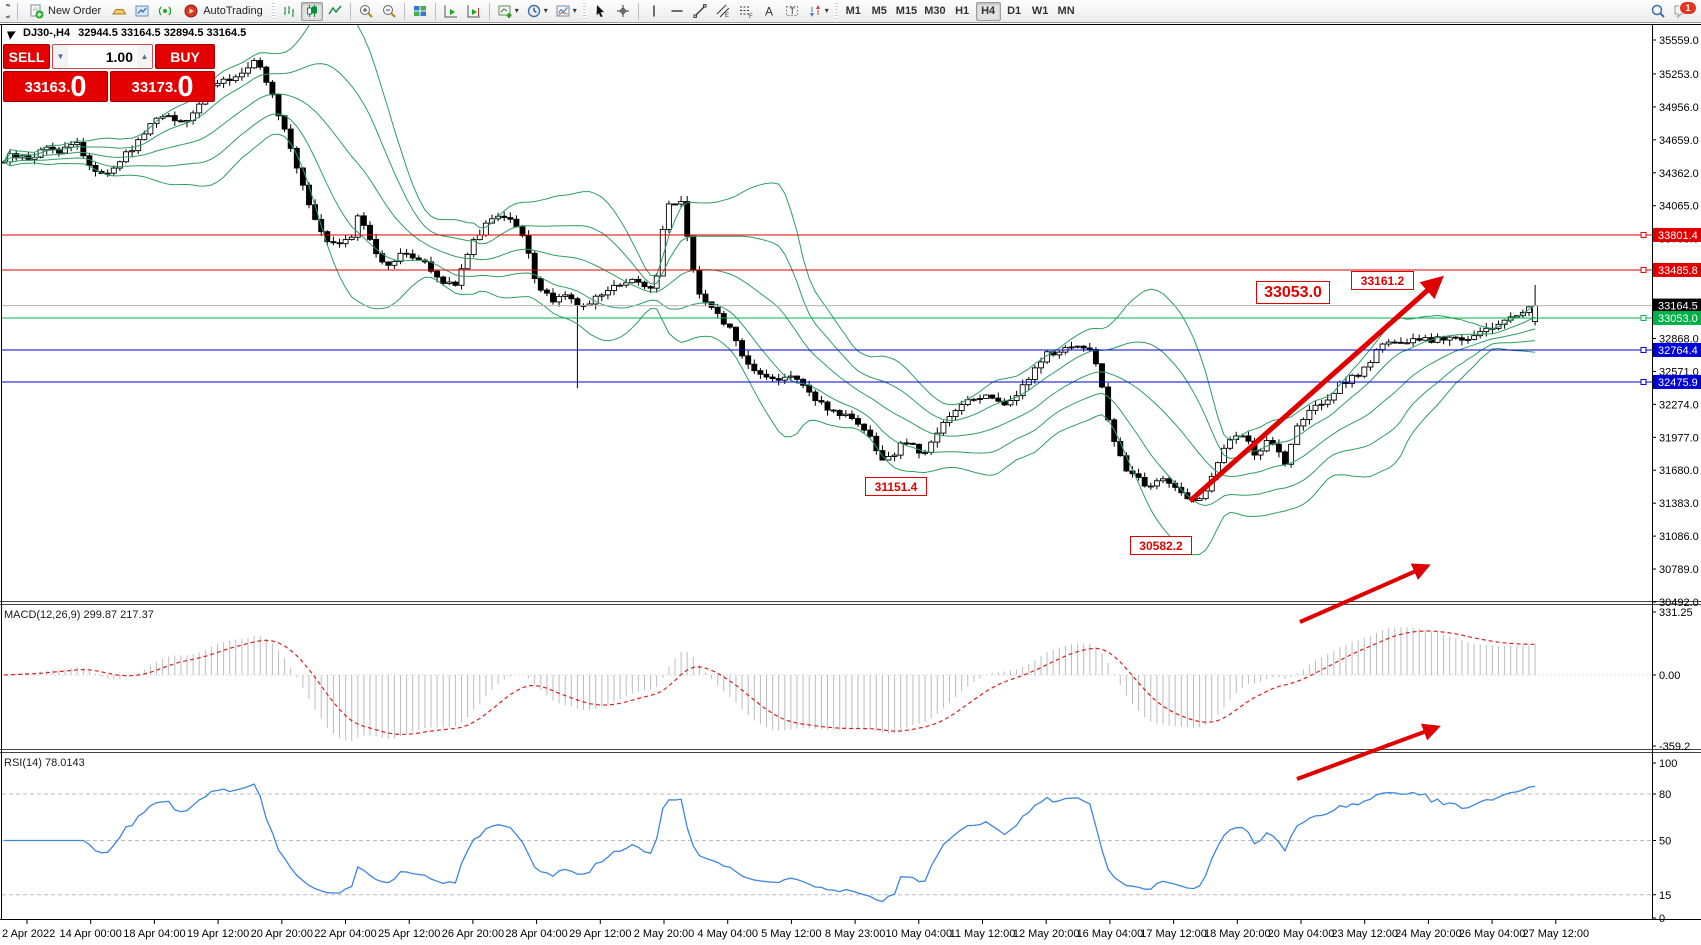 The image size is (1701, 945). I want to click on publish-chart-icon, so click(142, 11).